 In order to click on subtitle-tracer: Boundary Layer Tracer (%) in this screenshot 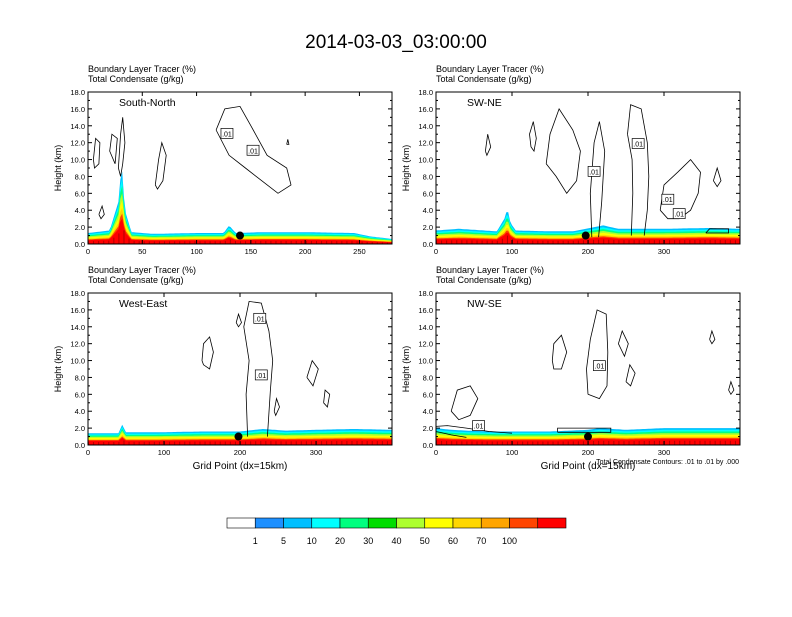, I will do `click(490, 270)`.